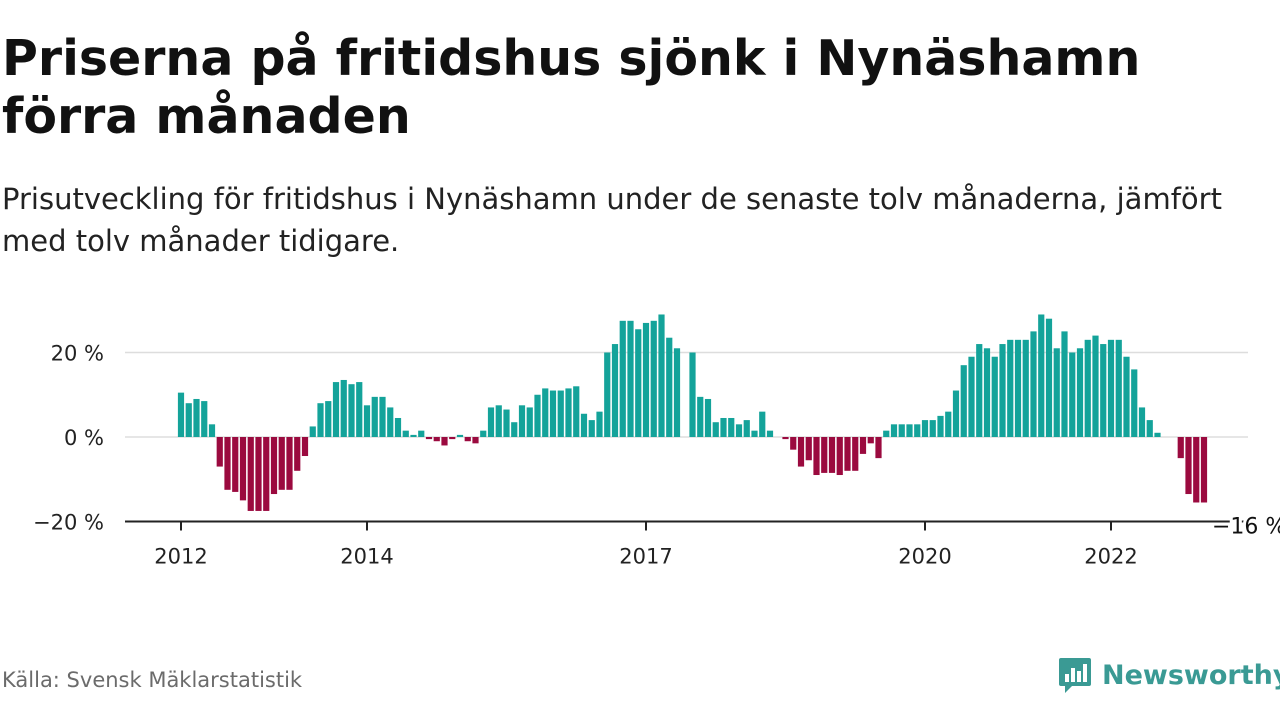 The height and width of the screenshot is (720, 1280). I want to click on source-note: Källa: Svensk Mäklarstatistik, so click(152, 680).